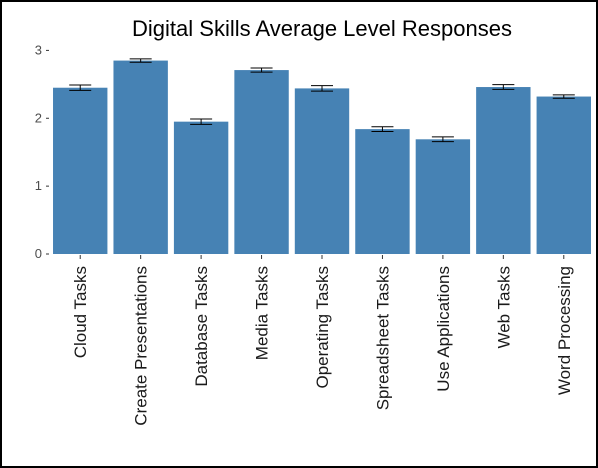  I want to click on x-tick-label: Spreadsheet Tasks, so click(382, 338).